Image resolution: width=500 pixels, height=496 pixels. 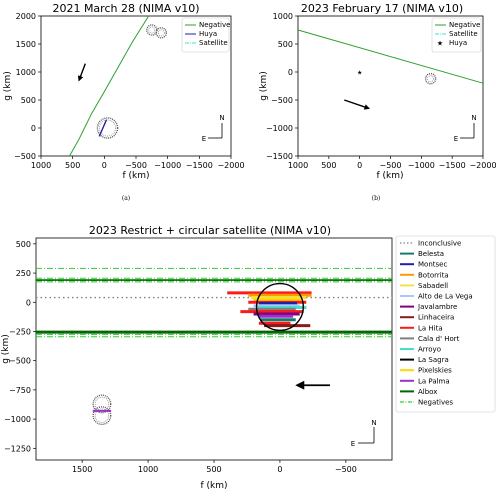 What do you see at coordinates (436, 318) in the screenshot?
I see `legend-label: Linhaceira` at bounding box center [436, 318].